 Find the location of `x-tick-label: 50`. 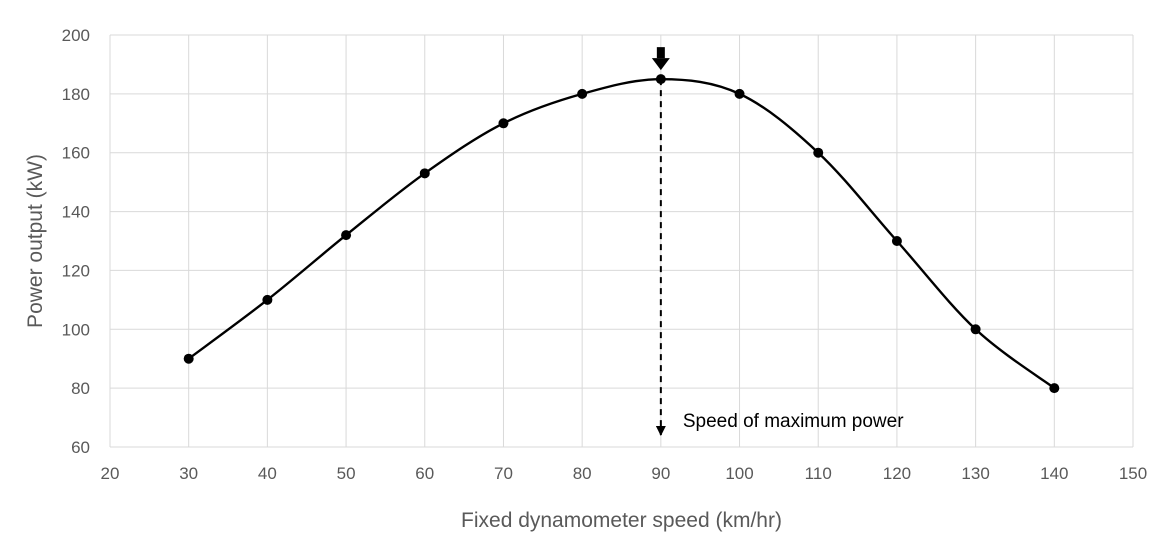

x-tick-label: 50 is located at coordinates (346, 473).